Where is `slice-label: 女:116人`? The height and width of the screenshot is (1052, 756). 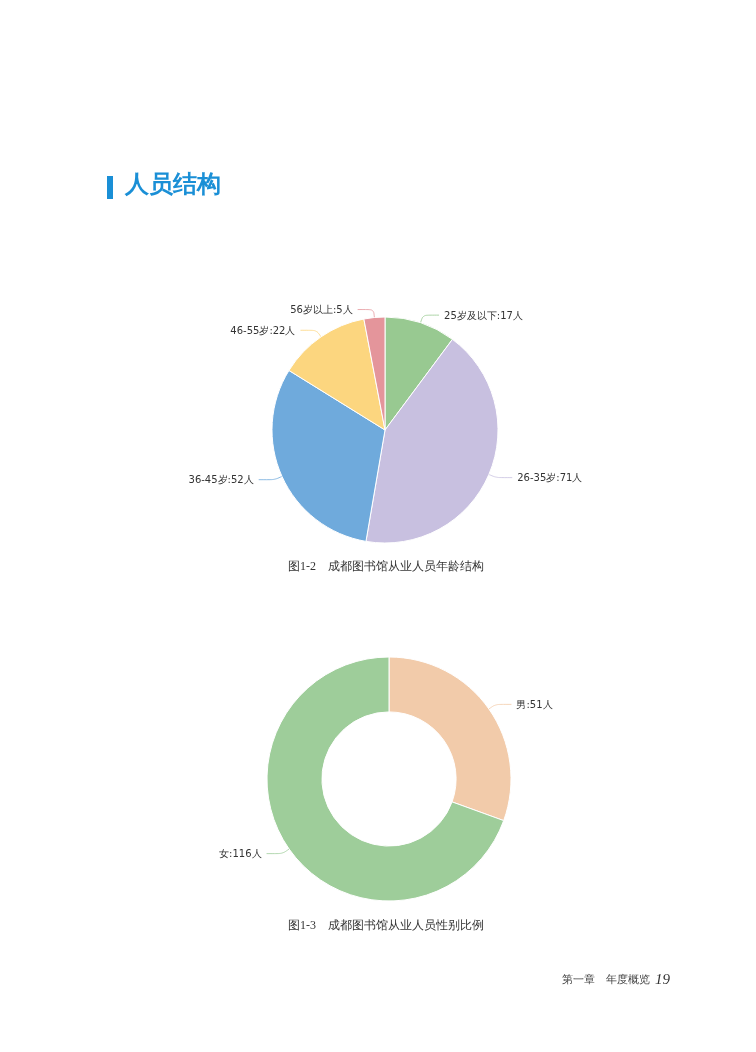
slice-label: 女:116人 is located at coordinates (240, 854).